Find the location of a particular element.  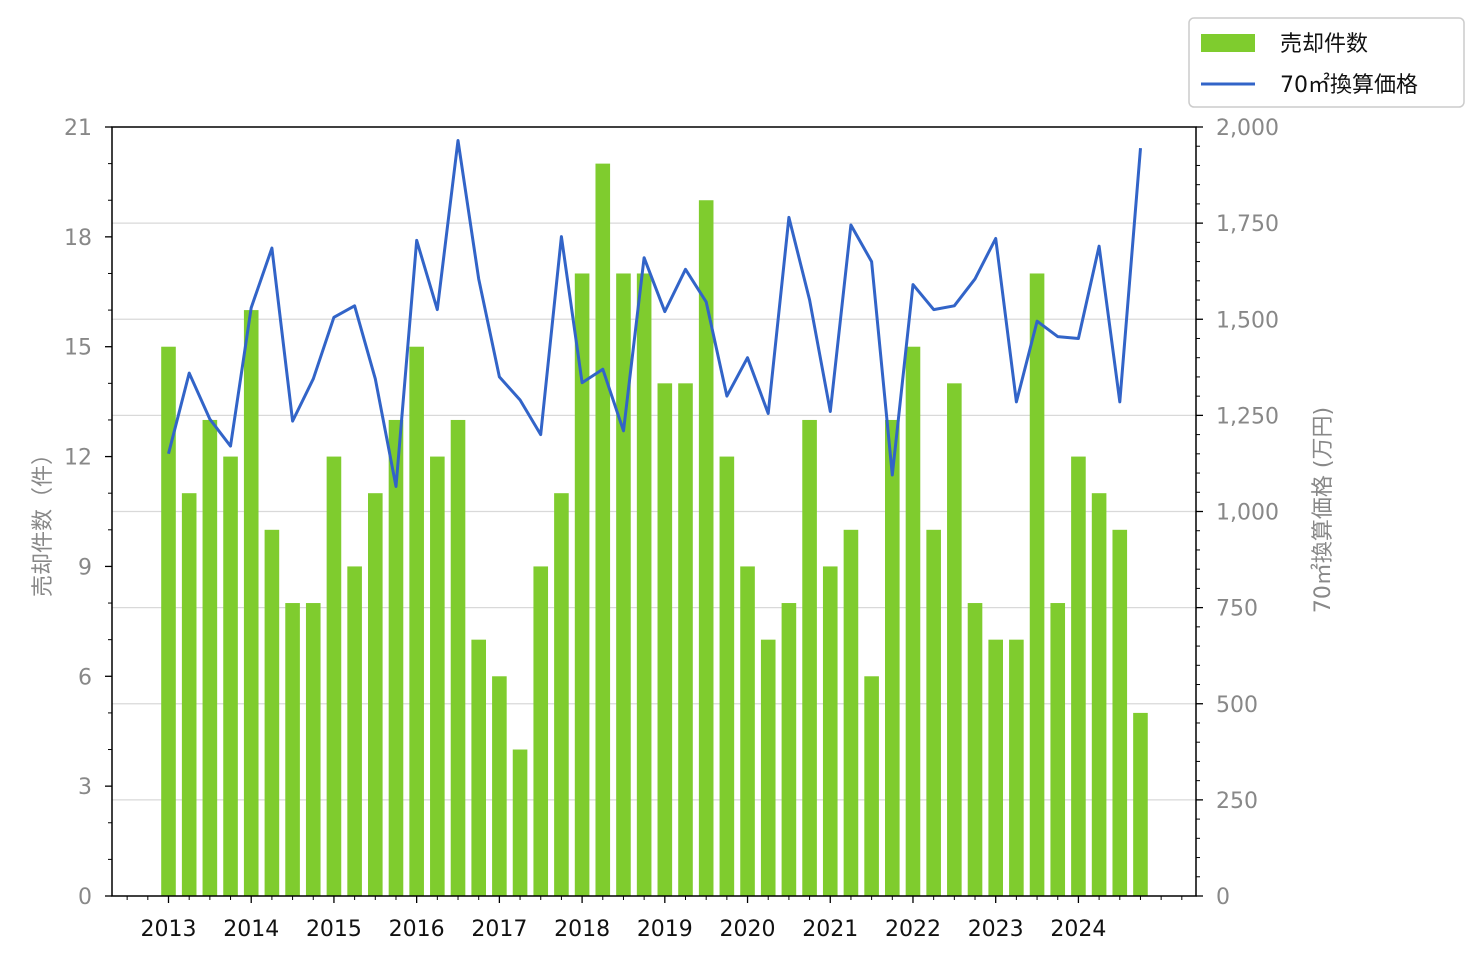

left-tick-label: 3 is located at coordinates (85, 787).